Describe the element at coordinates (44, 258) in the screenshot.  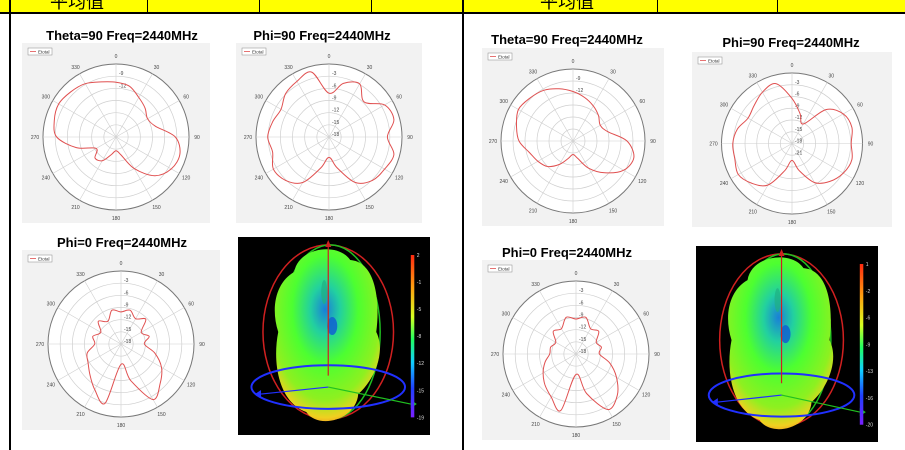
I see `legend-label: Etotal` at that location.